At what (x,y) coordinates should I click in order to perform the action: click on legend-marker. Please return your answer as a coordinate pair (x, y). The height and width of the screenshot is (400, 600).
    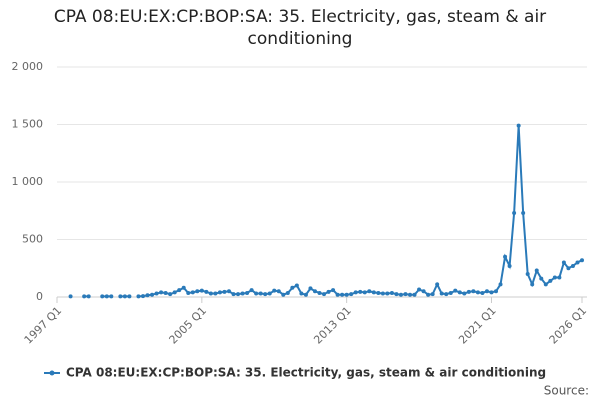
    Looking at the image, I should click on (52, 373).